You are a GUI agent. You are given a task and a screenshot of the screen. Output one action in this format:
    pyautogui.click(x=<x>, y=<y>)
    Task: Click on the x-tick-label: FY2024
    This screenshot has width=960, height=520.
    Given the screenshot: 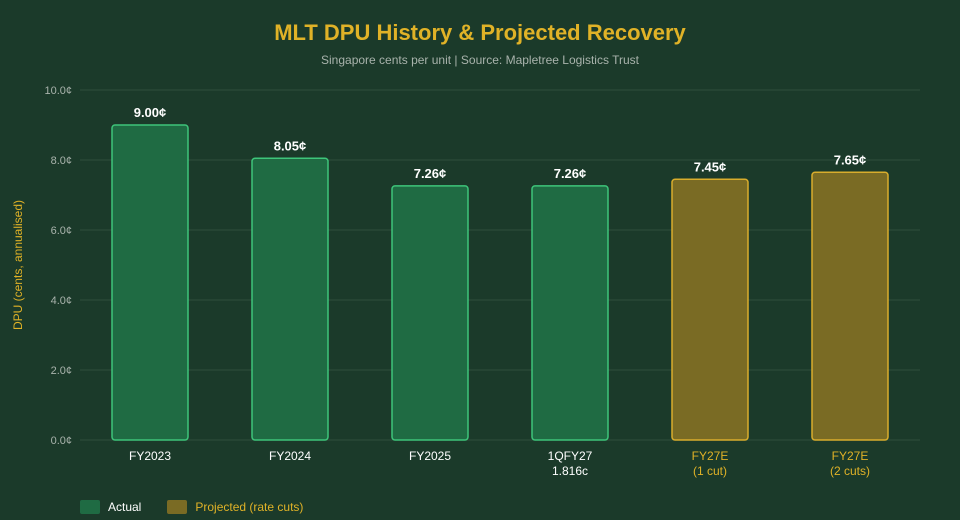 What is the action you would take?
    pyautogui.click(x=290, y=456)
    